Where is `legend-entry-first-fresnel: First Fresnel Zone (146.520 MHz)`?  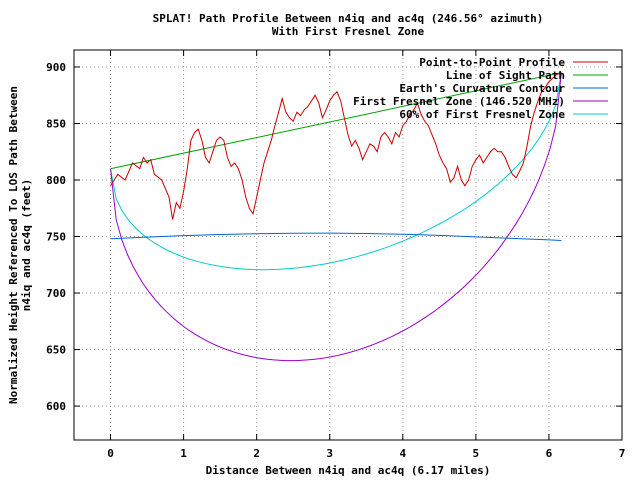 legend-entry-first-fresnel: First Fresnel Zone (146.520 MHz) is located at coordinates (480, 101).